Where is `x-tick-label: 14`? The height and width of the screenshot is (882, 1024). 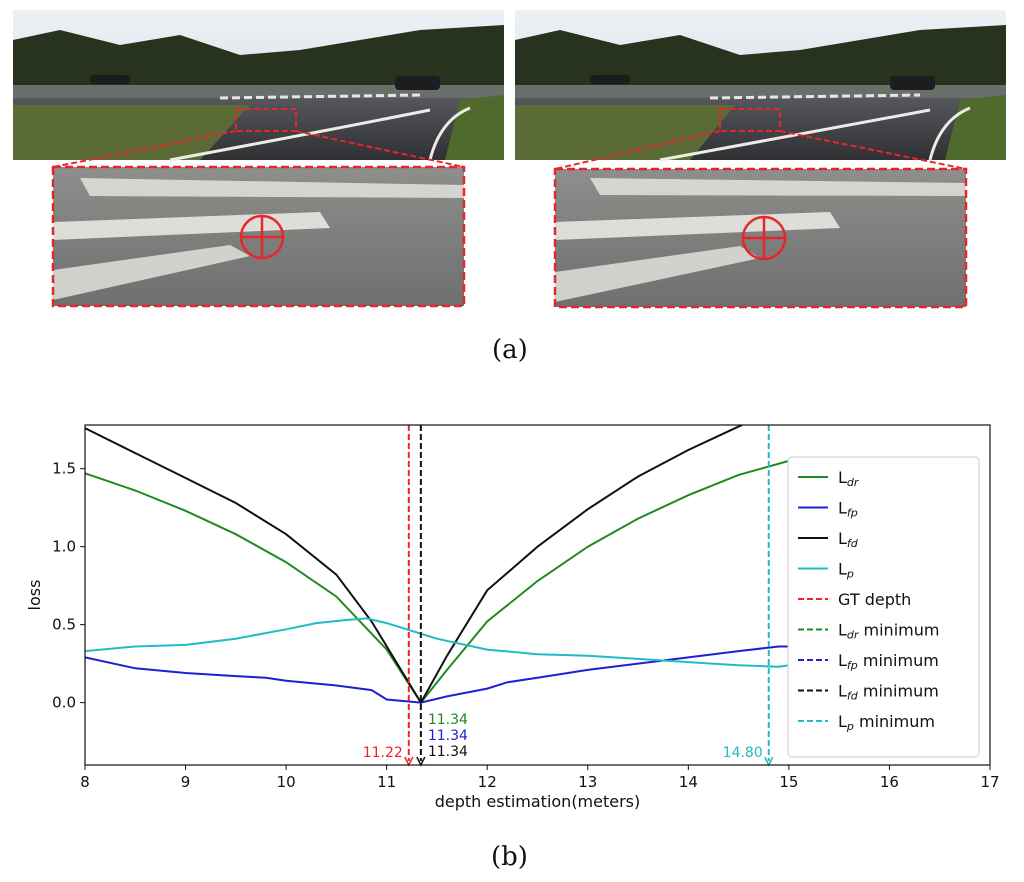 x-tick-label: 14 is located at coordinates (688, 782).